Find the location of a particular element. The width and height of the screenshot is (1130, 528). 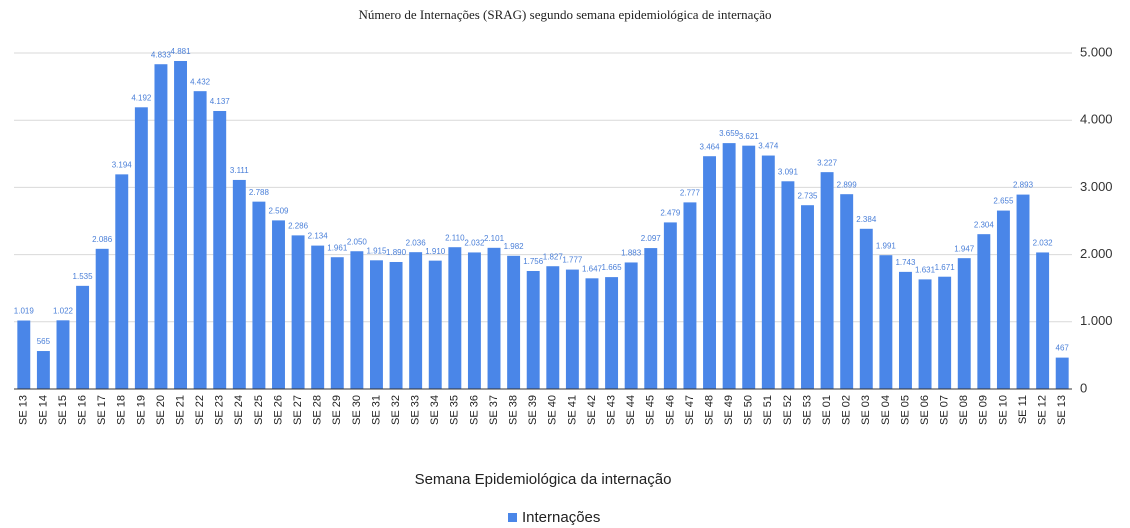

value-label: 2.479 is located at coordinates (670, 213).